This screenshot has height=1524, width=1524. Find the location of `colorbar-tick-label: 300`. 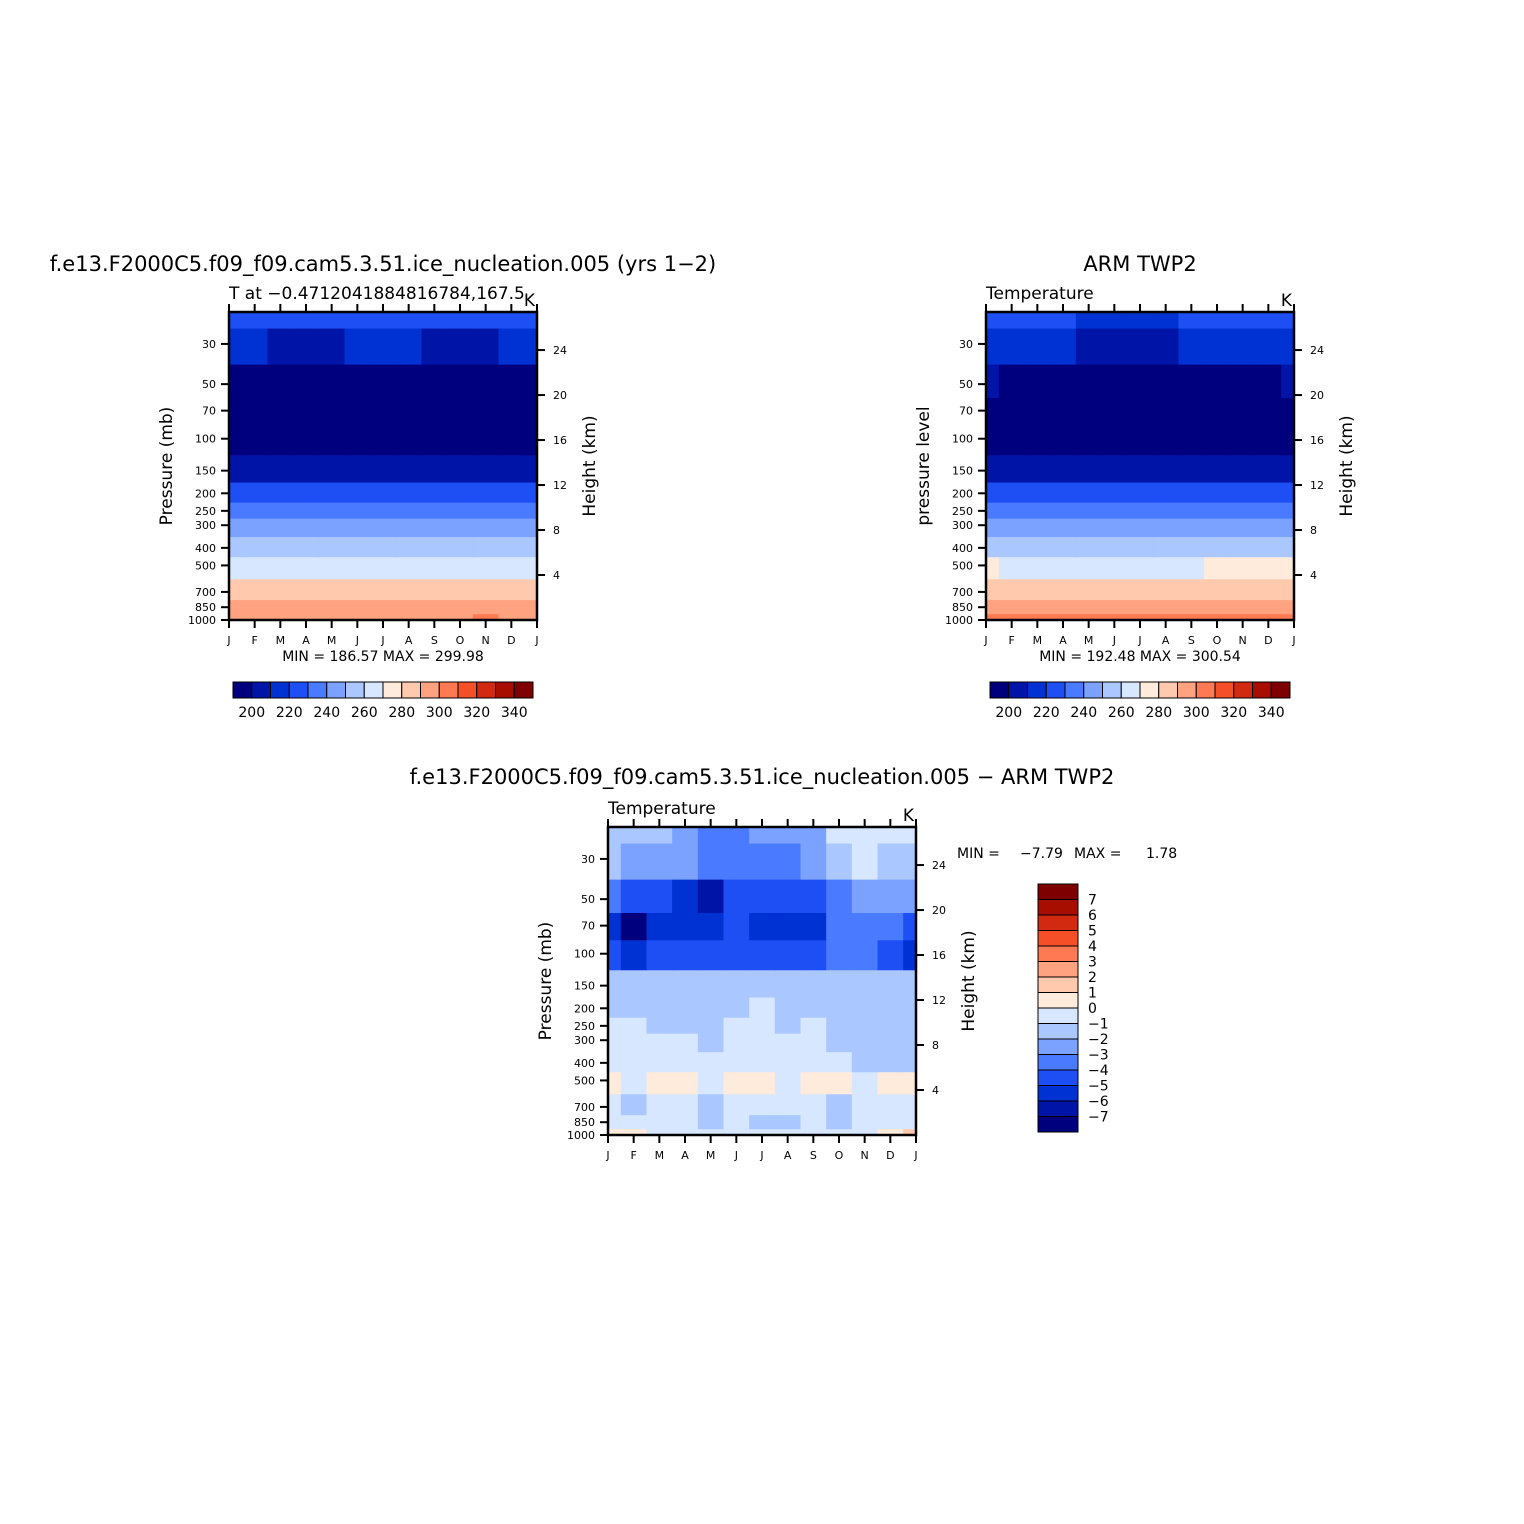

colorbar-tick-label: 300 is located at coordinates (1196, 713).